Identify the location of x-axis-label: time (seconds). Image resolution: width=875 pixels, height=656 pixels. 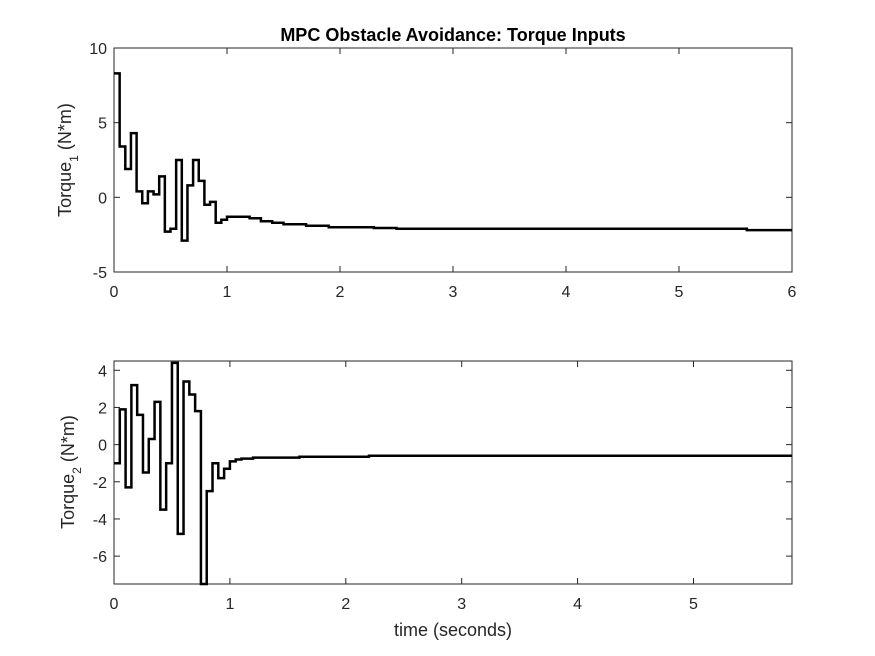
(453, 630).